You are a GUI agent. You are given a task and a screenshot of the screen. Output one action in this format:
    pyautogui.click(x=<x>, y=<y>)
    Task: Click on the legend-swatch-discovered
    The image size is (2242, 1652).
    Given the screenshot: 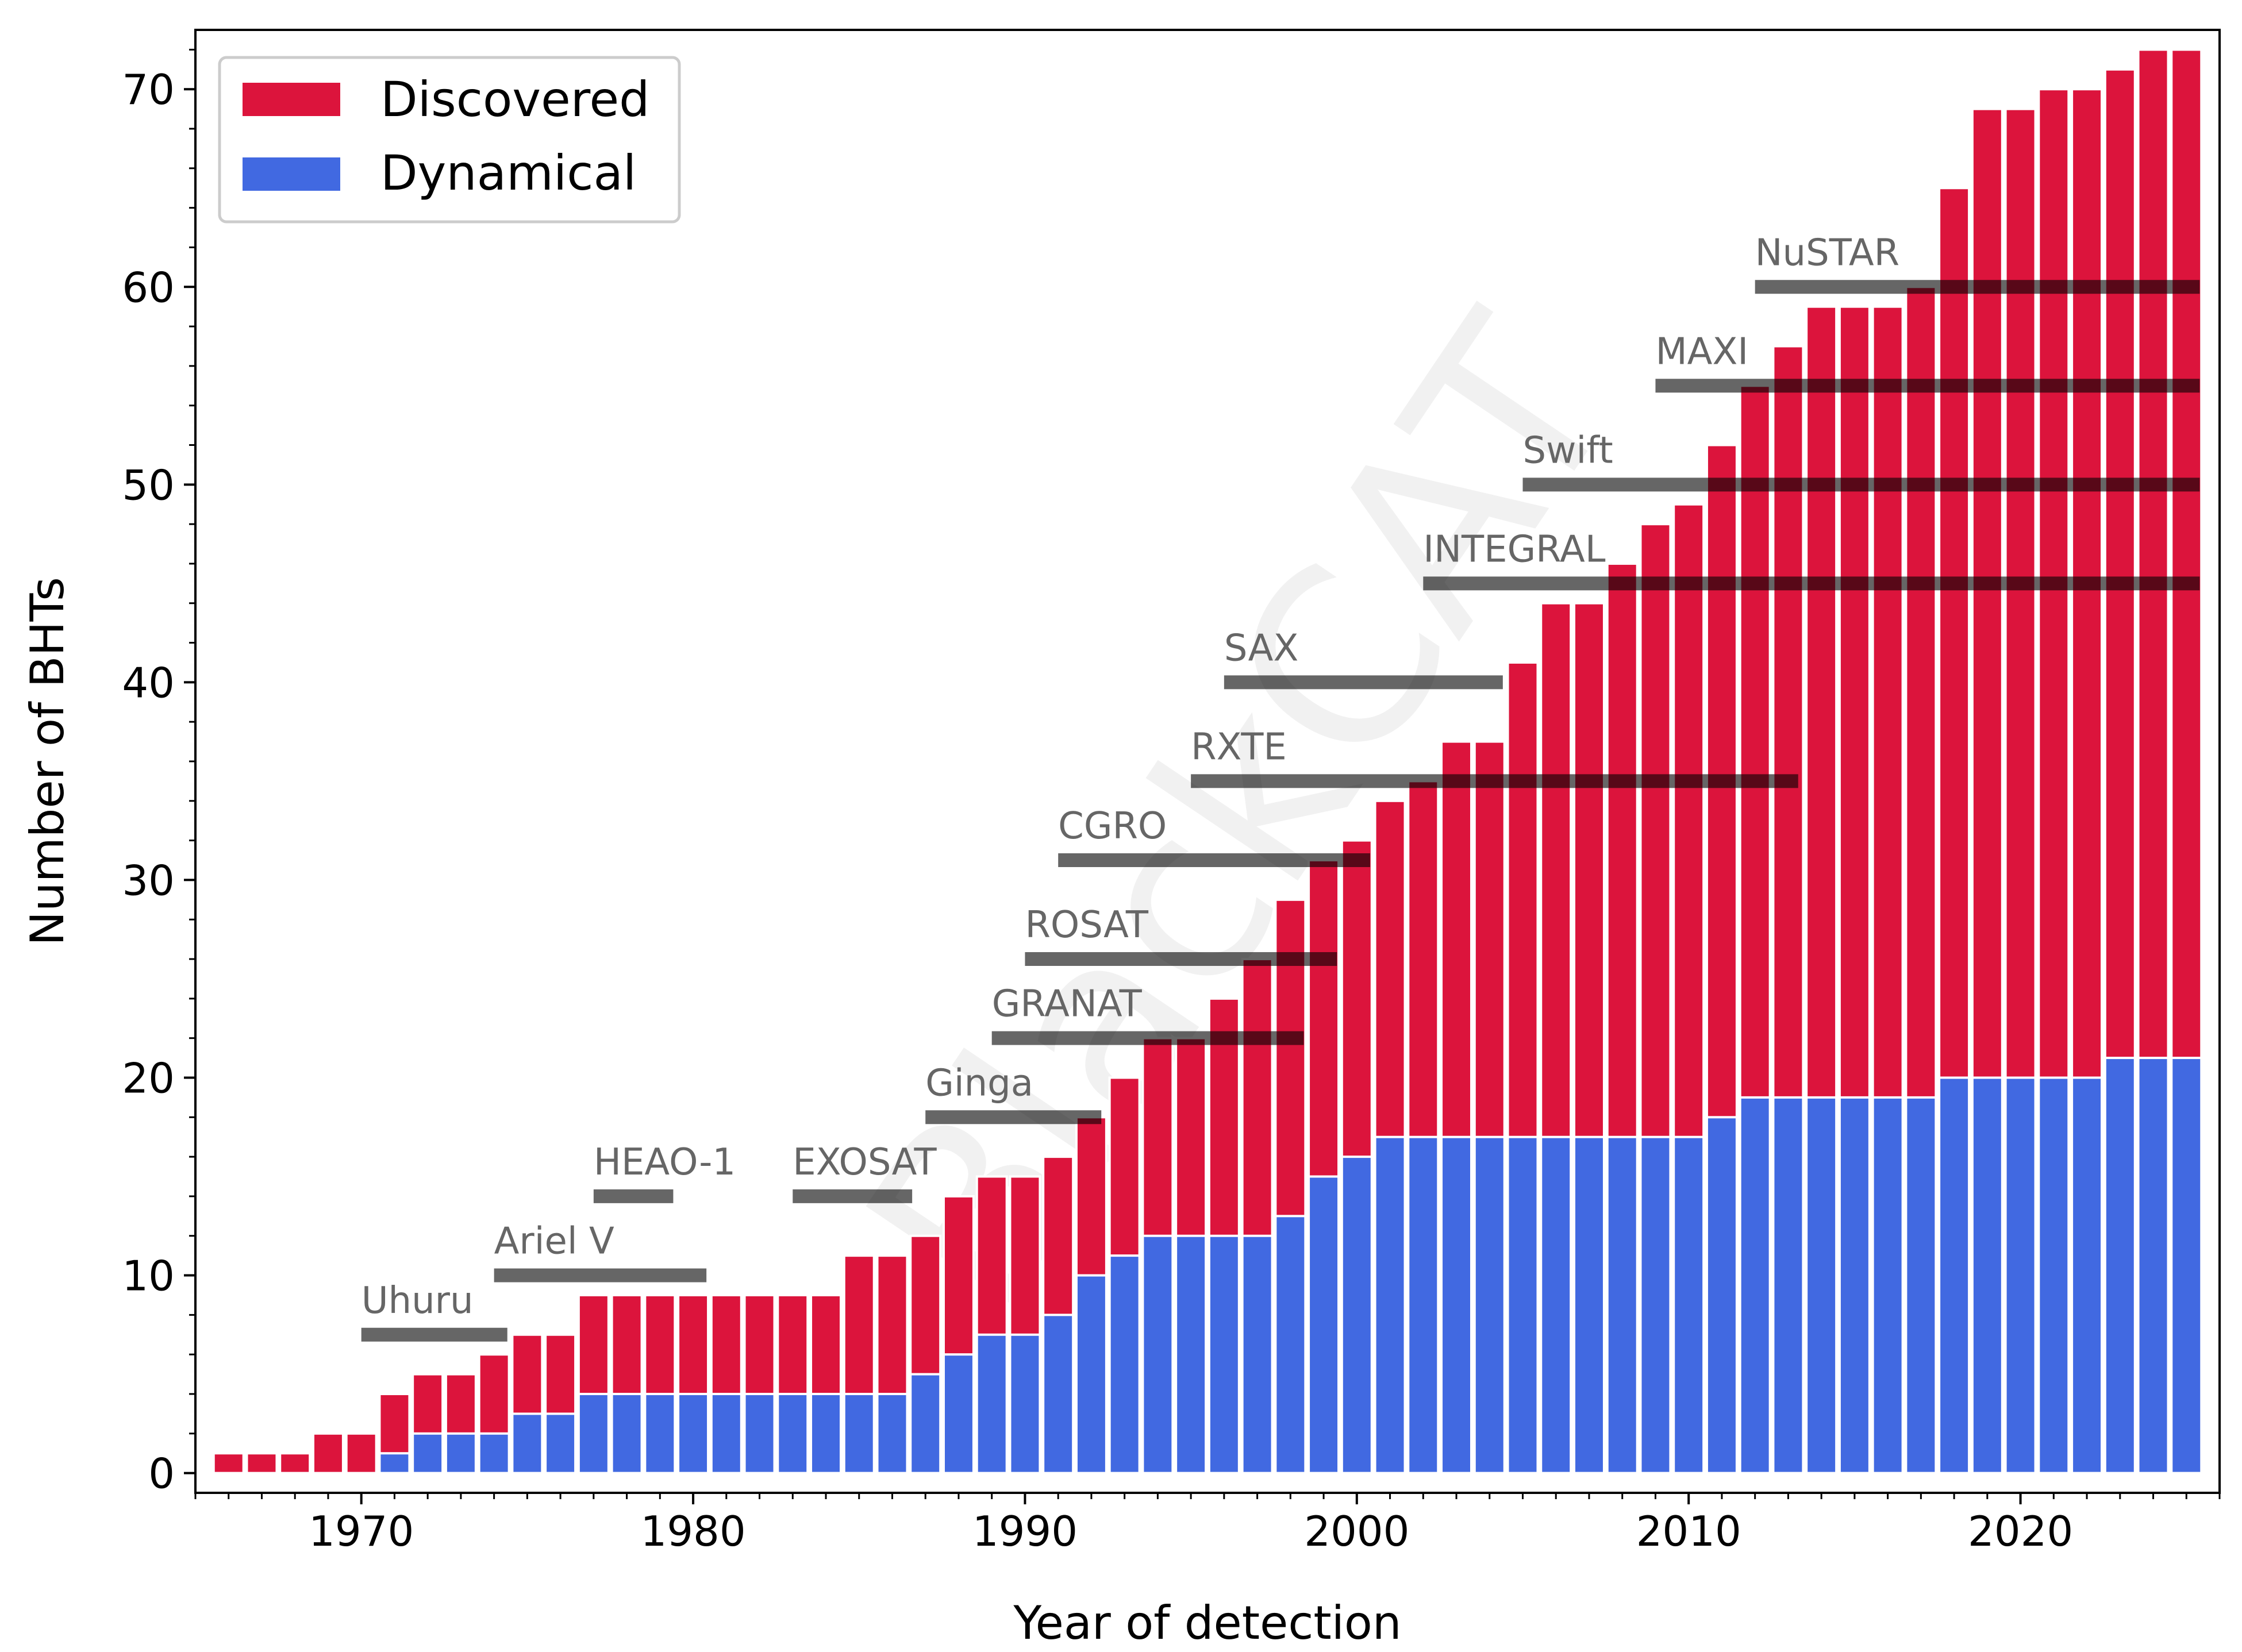 What is the action you would take?
    pyautogui.click(x=291, y=99)
    